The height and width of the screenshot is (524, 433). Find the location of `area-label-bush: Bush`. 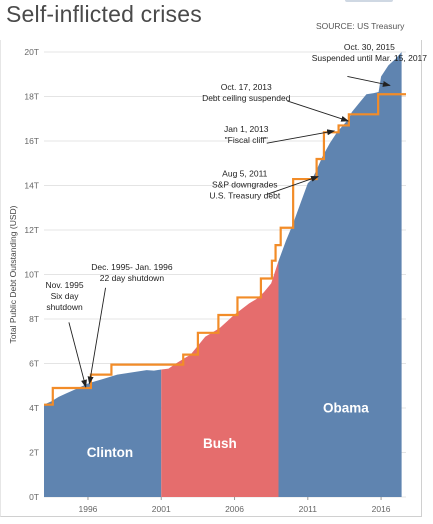

area-label-bush: Bush is located at coordinates (220, 443).